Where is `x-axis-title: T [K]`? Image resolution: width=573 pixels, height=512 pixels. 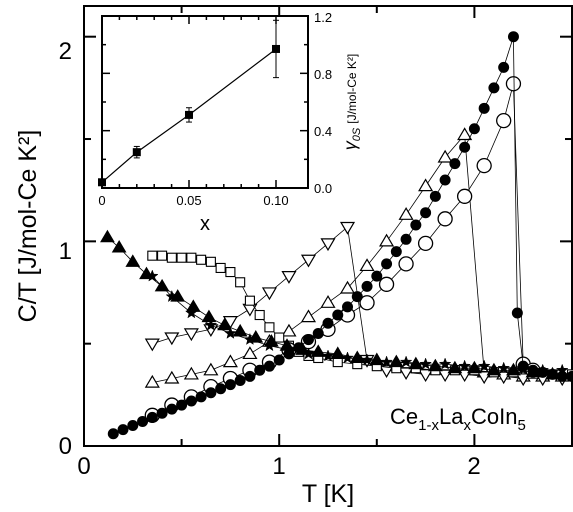
x-axis-title: T [K] is located at coordinates (328, 494).